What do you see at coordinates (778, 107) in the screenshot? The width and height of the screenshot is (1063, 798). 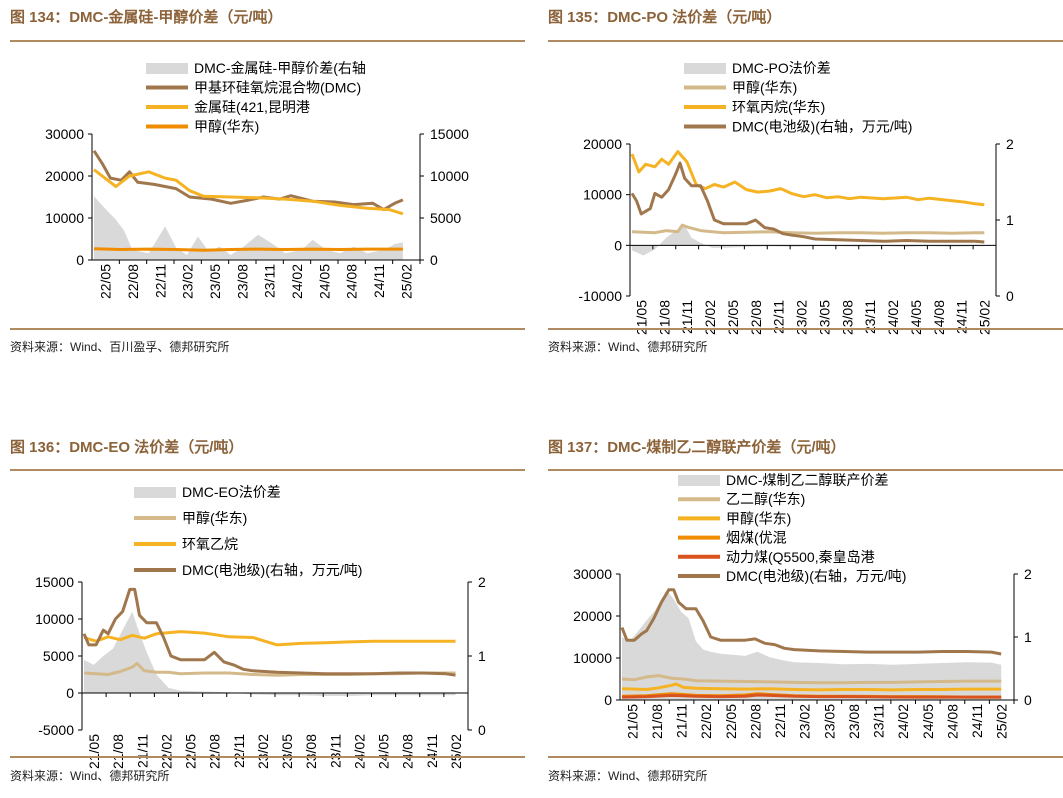 I see `legend-label-2: 环氧丙烷(华东)` at bounding box center [778, 107].